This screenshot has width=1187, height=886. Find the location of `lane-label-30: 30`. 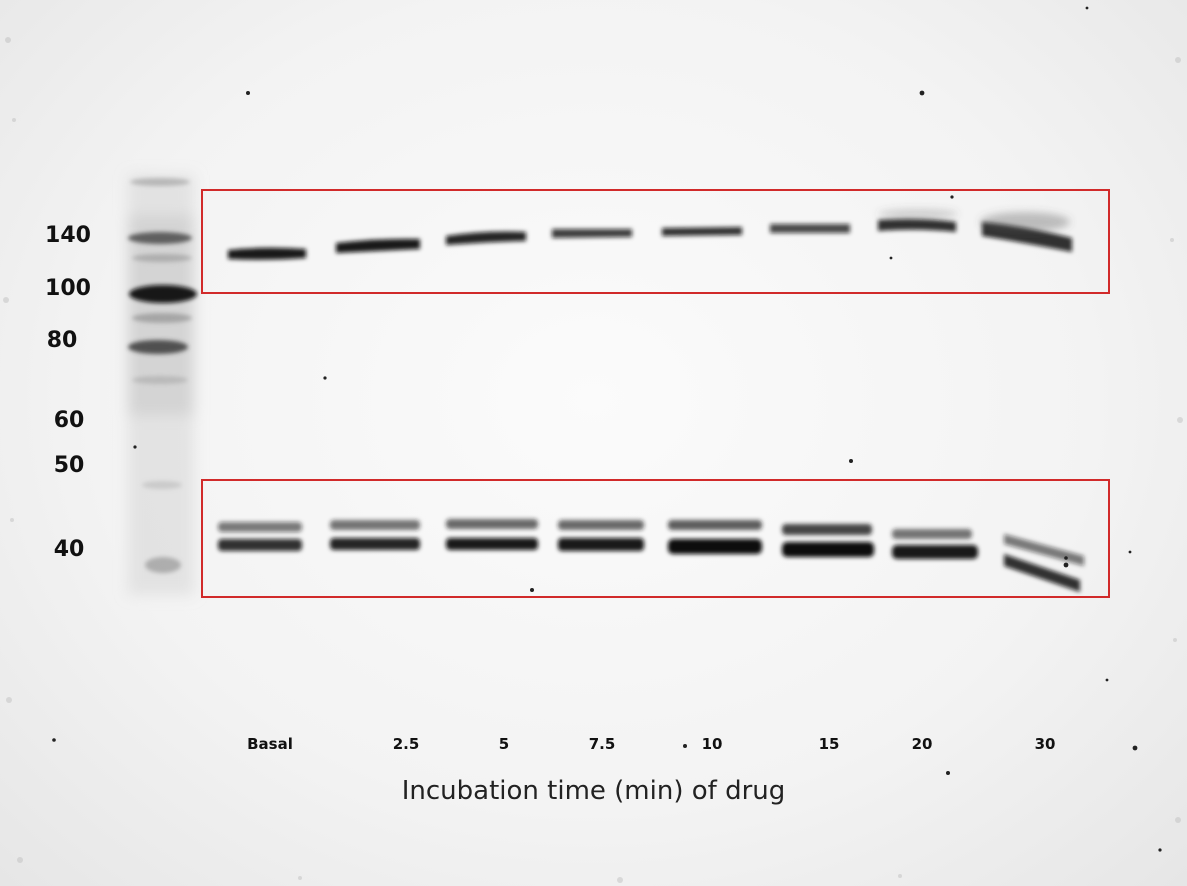

lane-label-30: 30 is located at coordinates (1045, 744).